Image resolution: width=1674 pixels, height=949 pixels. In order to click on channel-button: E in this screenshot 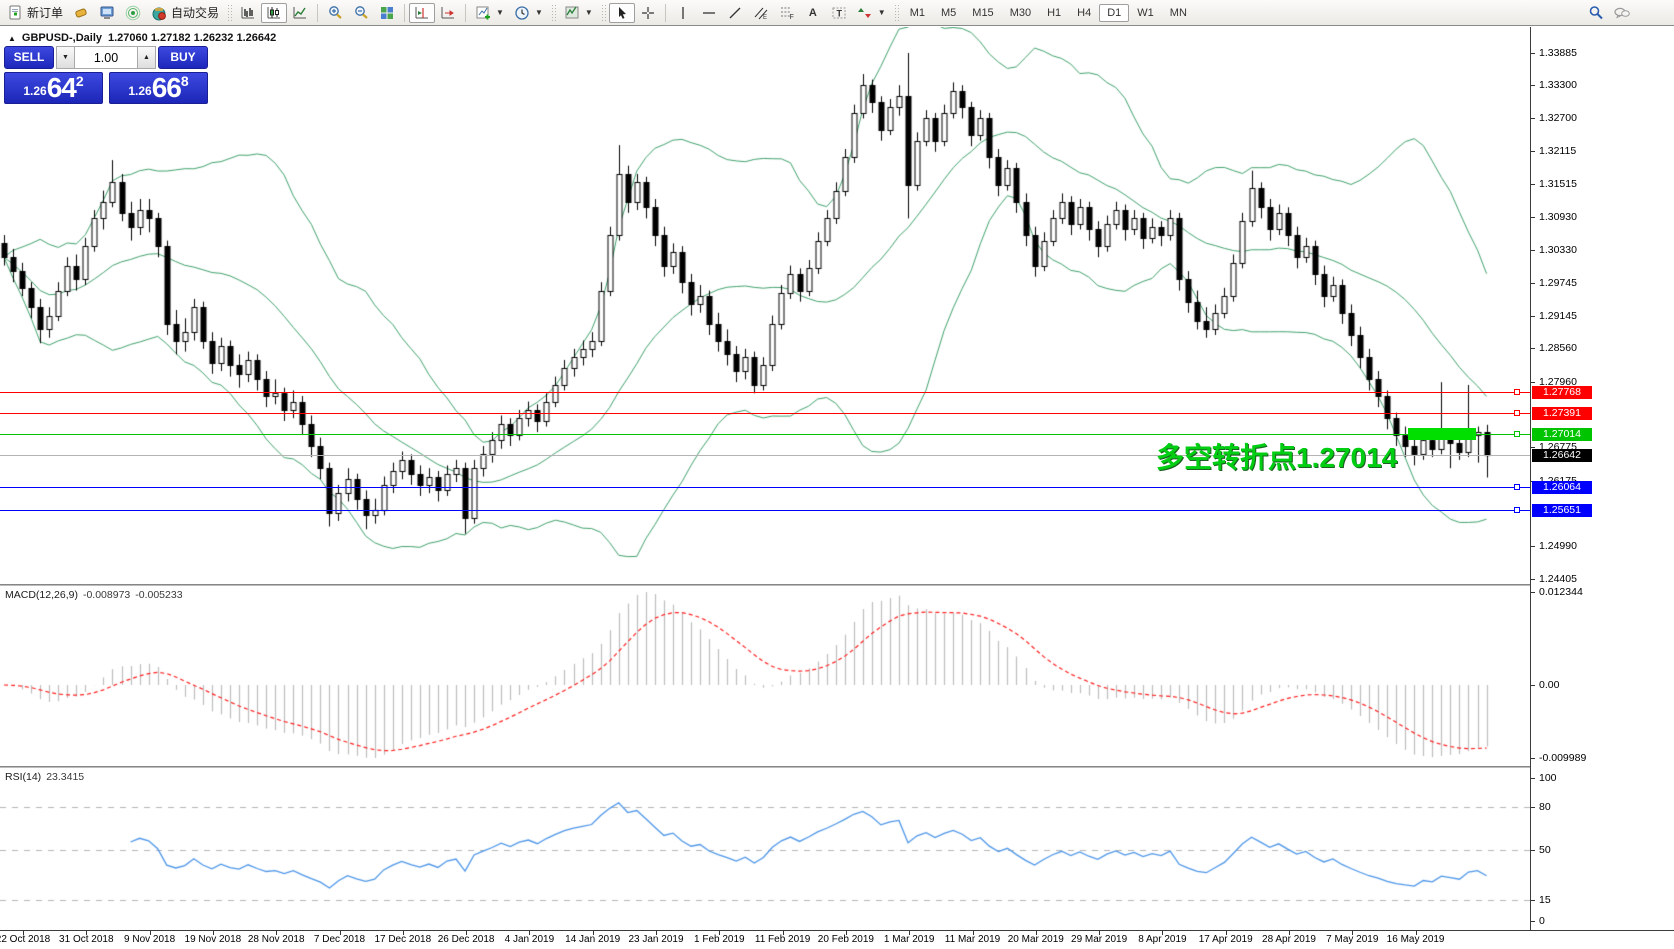, I will do `click(761, 13)`.